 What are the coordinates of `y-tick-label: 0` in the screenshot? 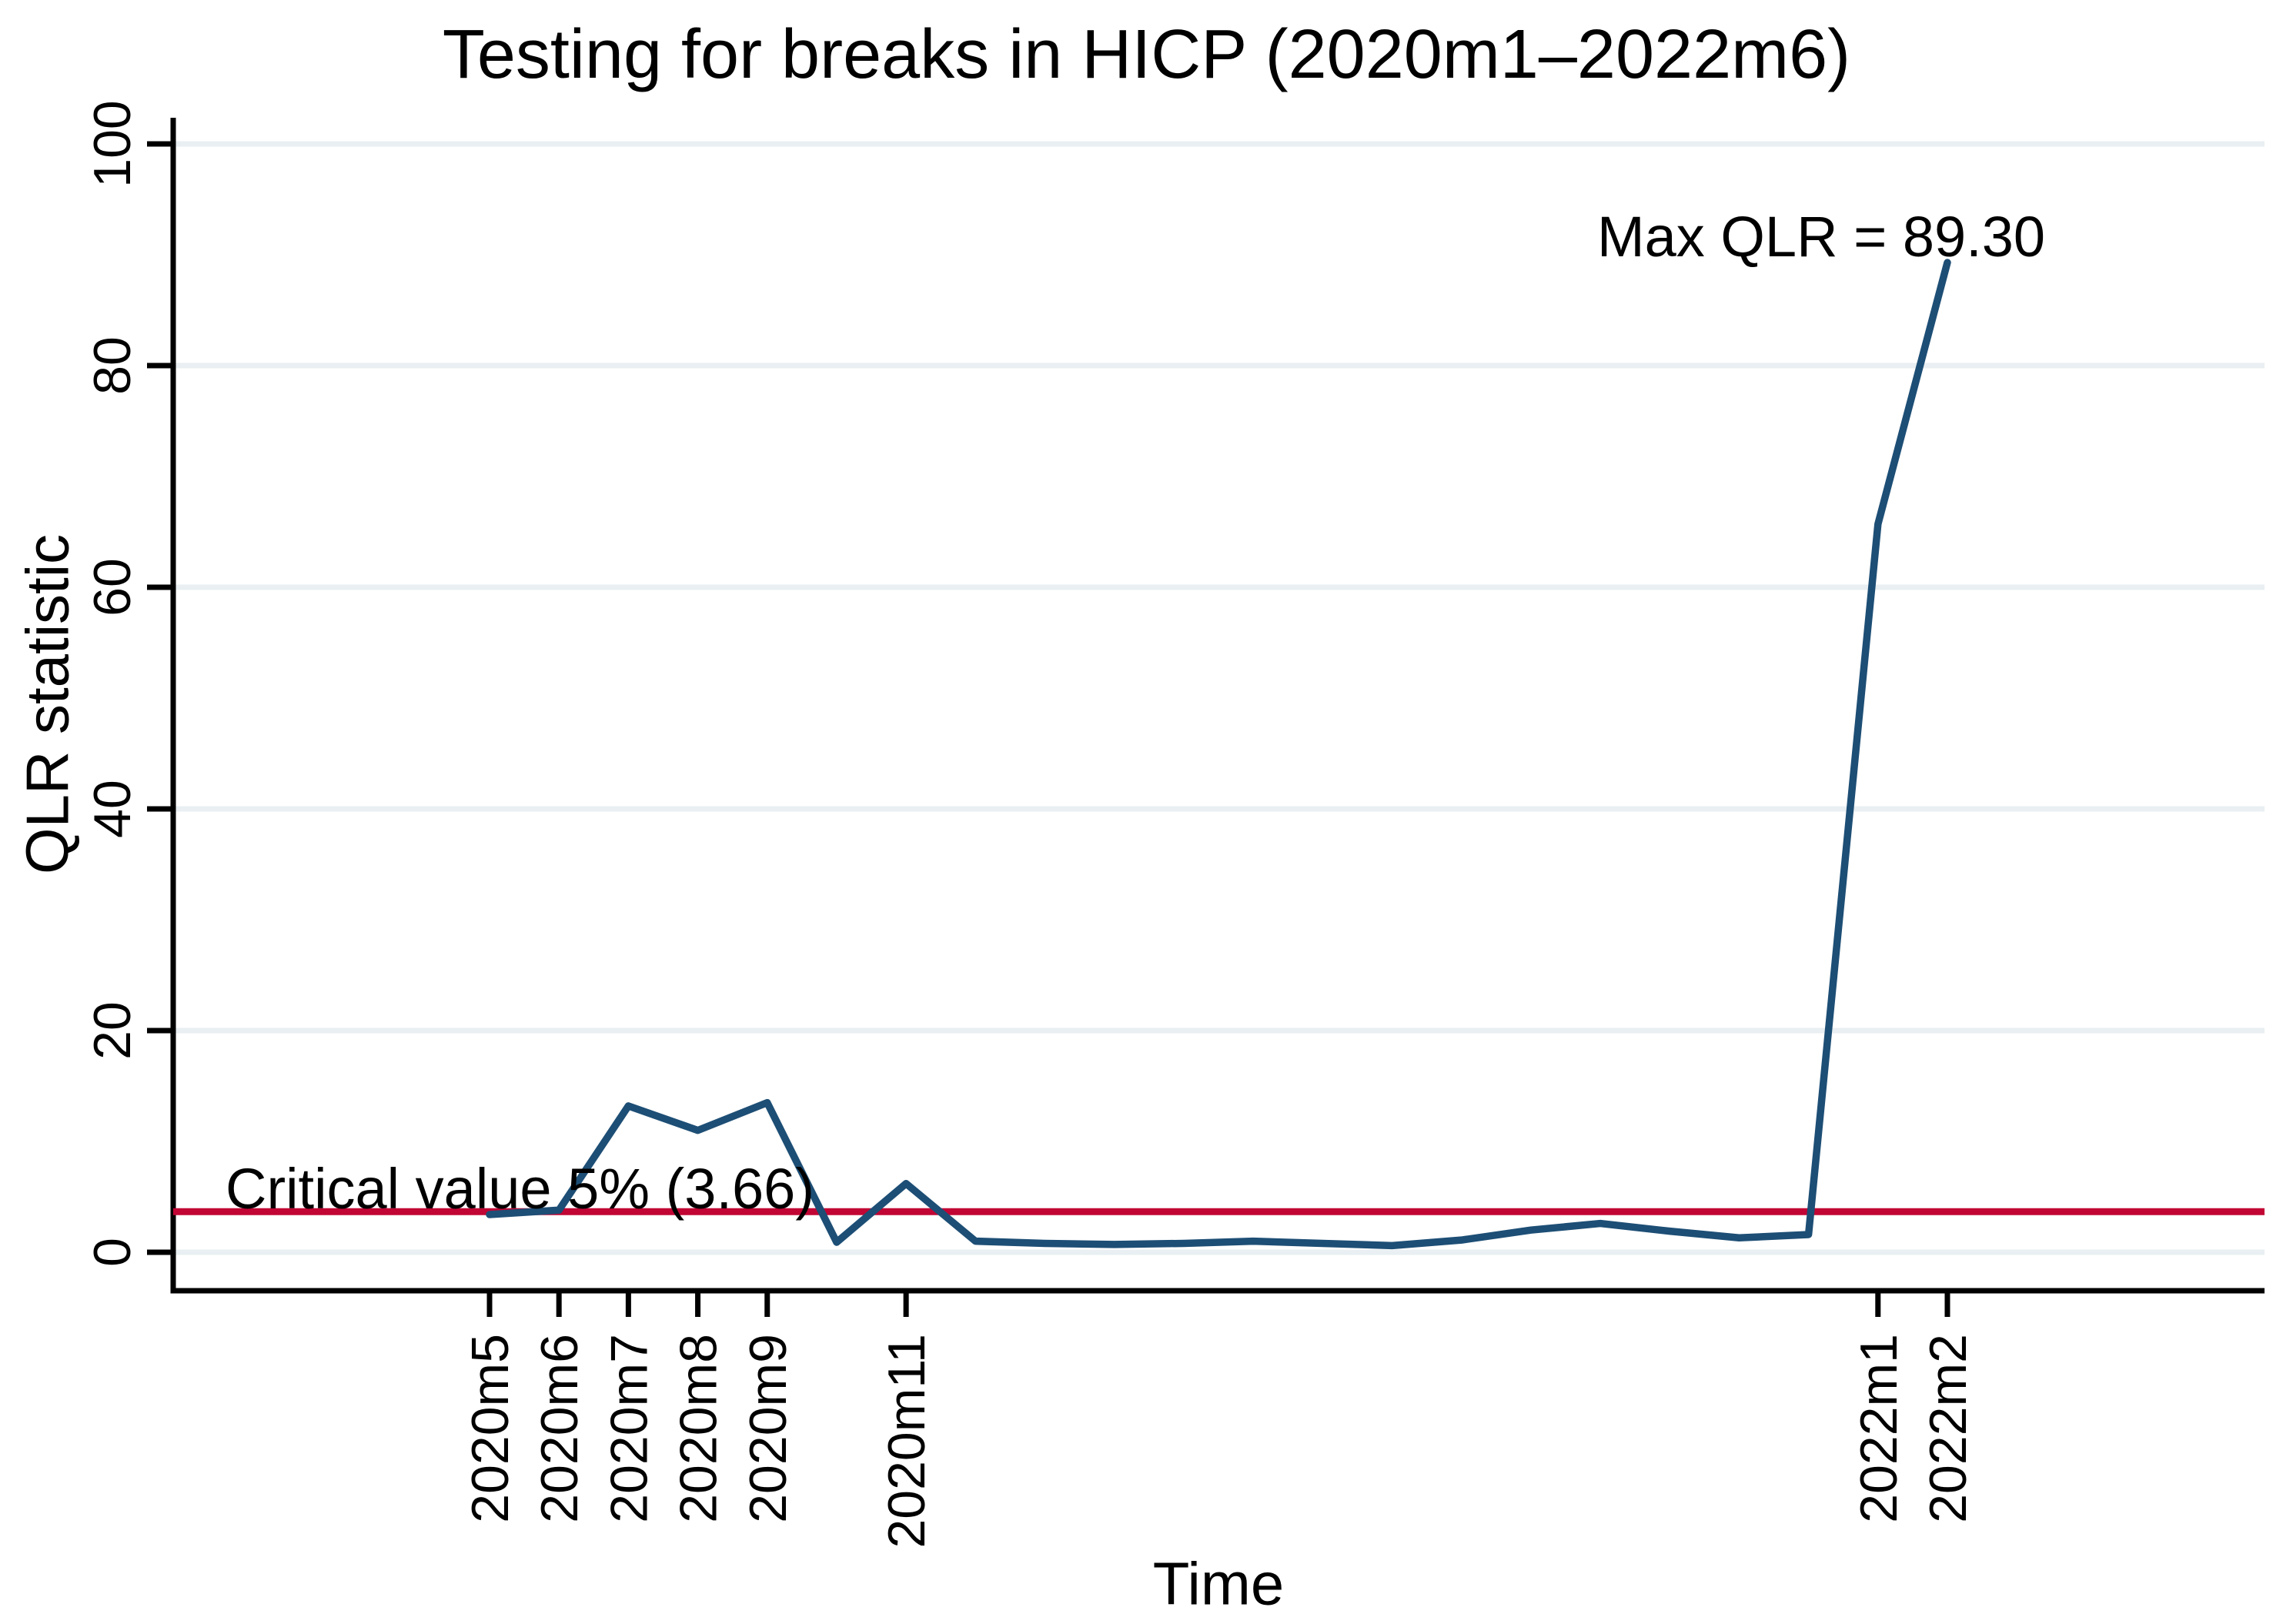 It's located at (112, 1252).